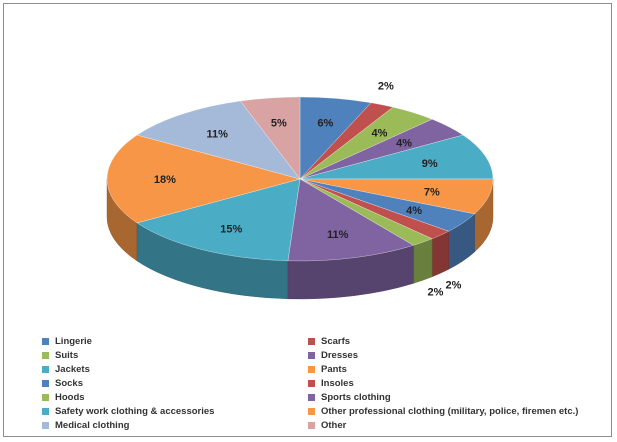 The height and width of the screenshot is (442, 617). I want to click on legend-item-9: Sports clothing, so click(455, 397).